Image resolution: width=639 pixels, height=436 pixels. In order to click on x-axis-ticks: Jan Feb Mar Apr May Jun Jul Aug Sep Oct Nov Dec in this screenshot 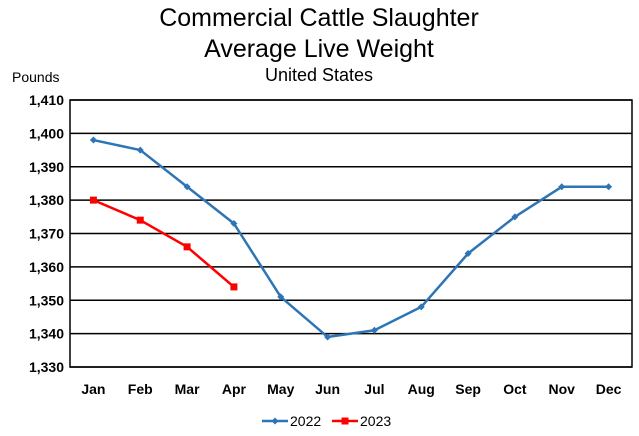, I will do `click(351, 389)`.